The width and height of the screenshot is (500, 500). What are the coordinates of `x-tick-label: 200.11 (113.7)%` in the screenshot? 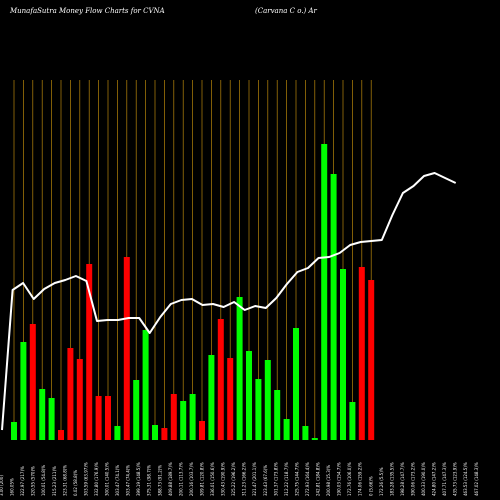 It's located at (180, 479).